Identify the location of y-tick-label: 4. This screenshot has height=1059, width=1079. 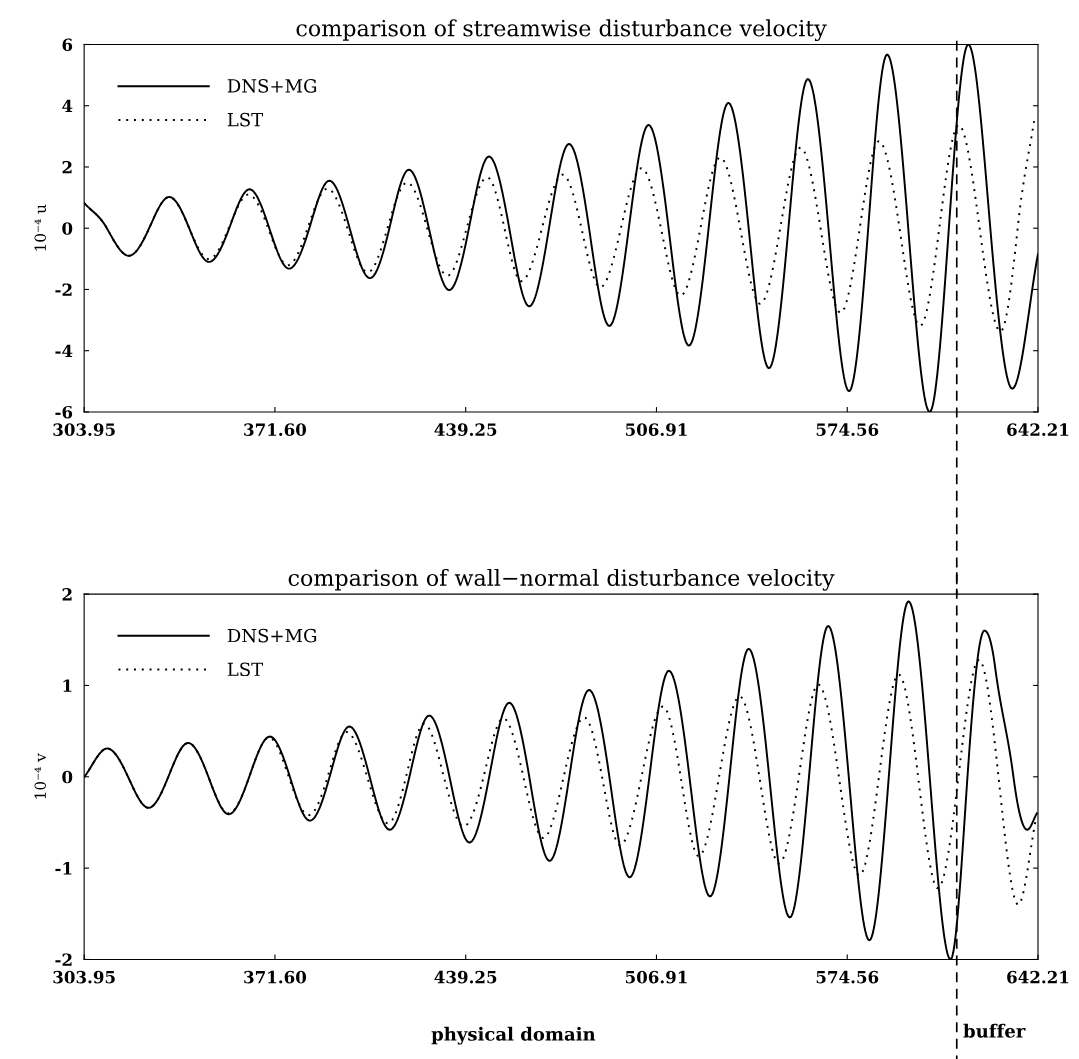
(67, 106).